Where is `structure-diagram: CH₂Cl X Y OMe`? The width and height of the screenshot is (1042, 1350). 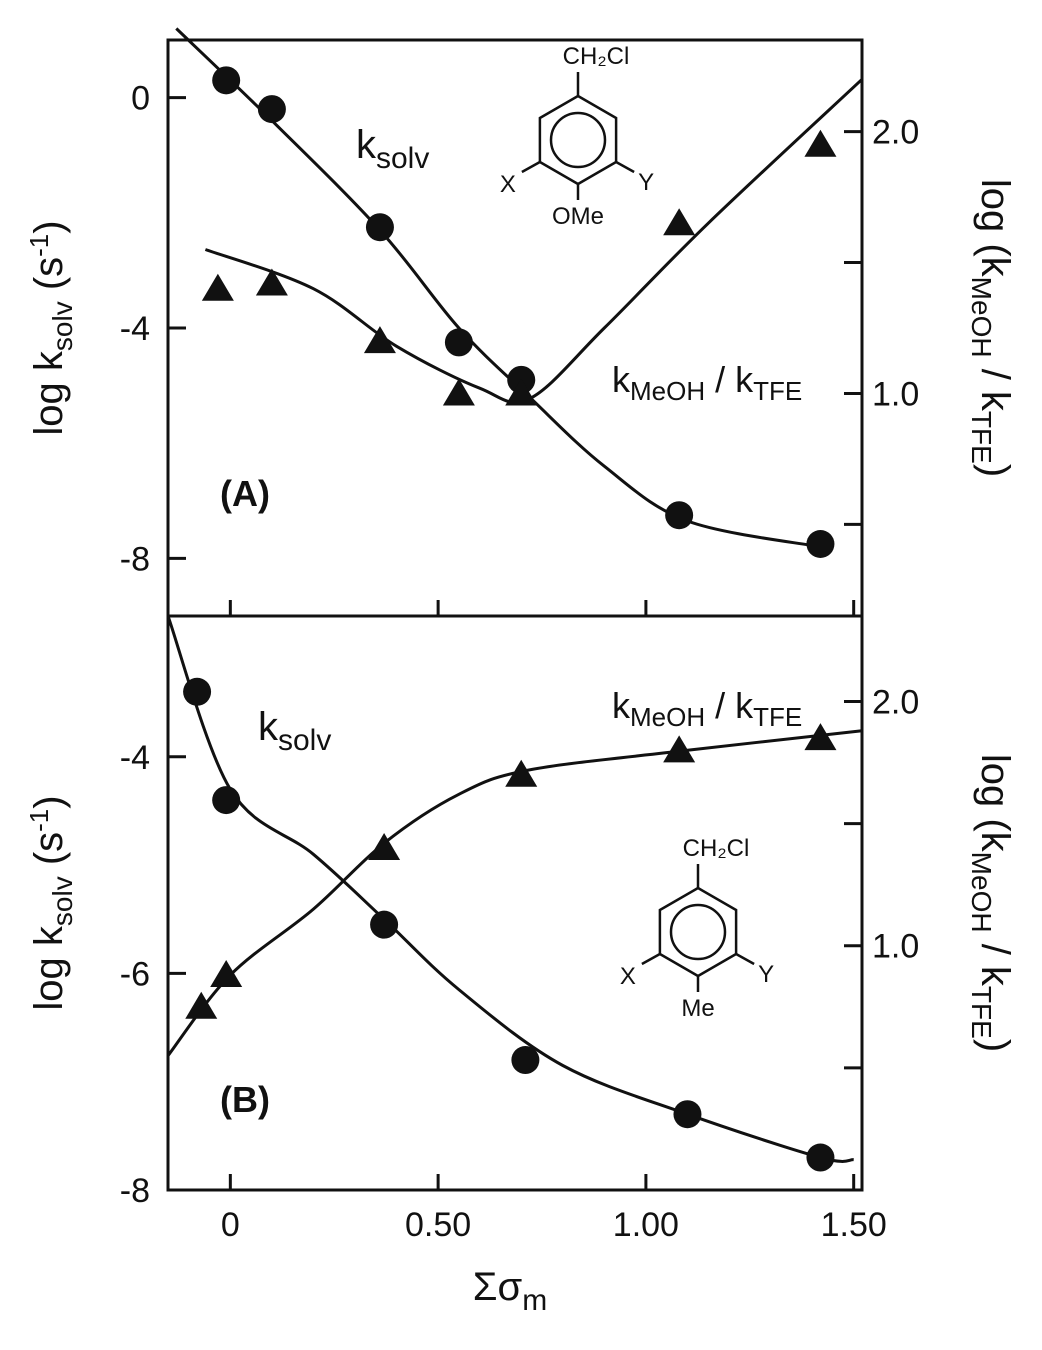 structure-diagram: CH₂Cl X Y OMe is located at coordinates (577, 136).